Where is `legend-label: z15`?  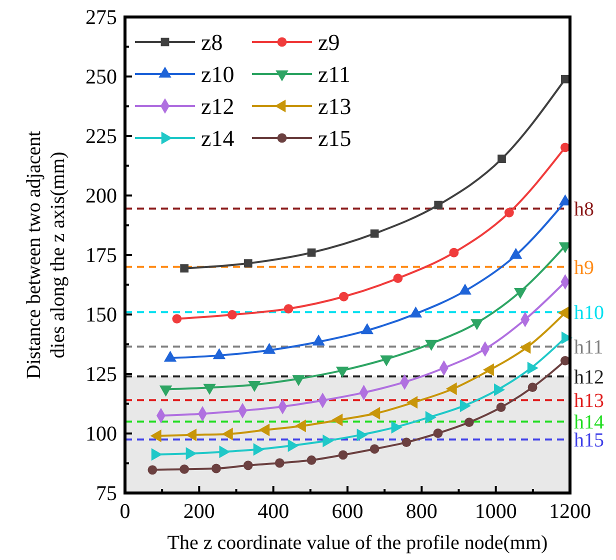 legend-label: z15 is located at coordinates (335, 138).